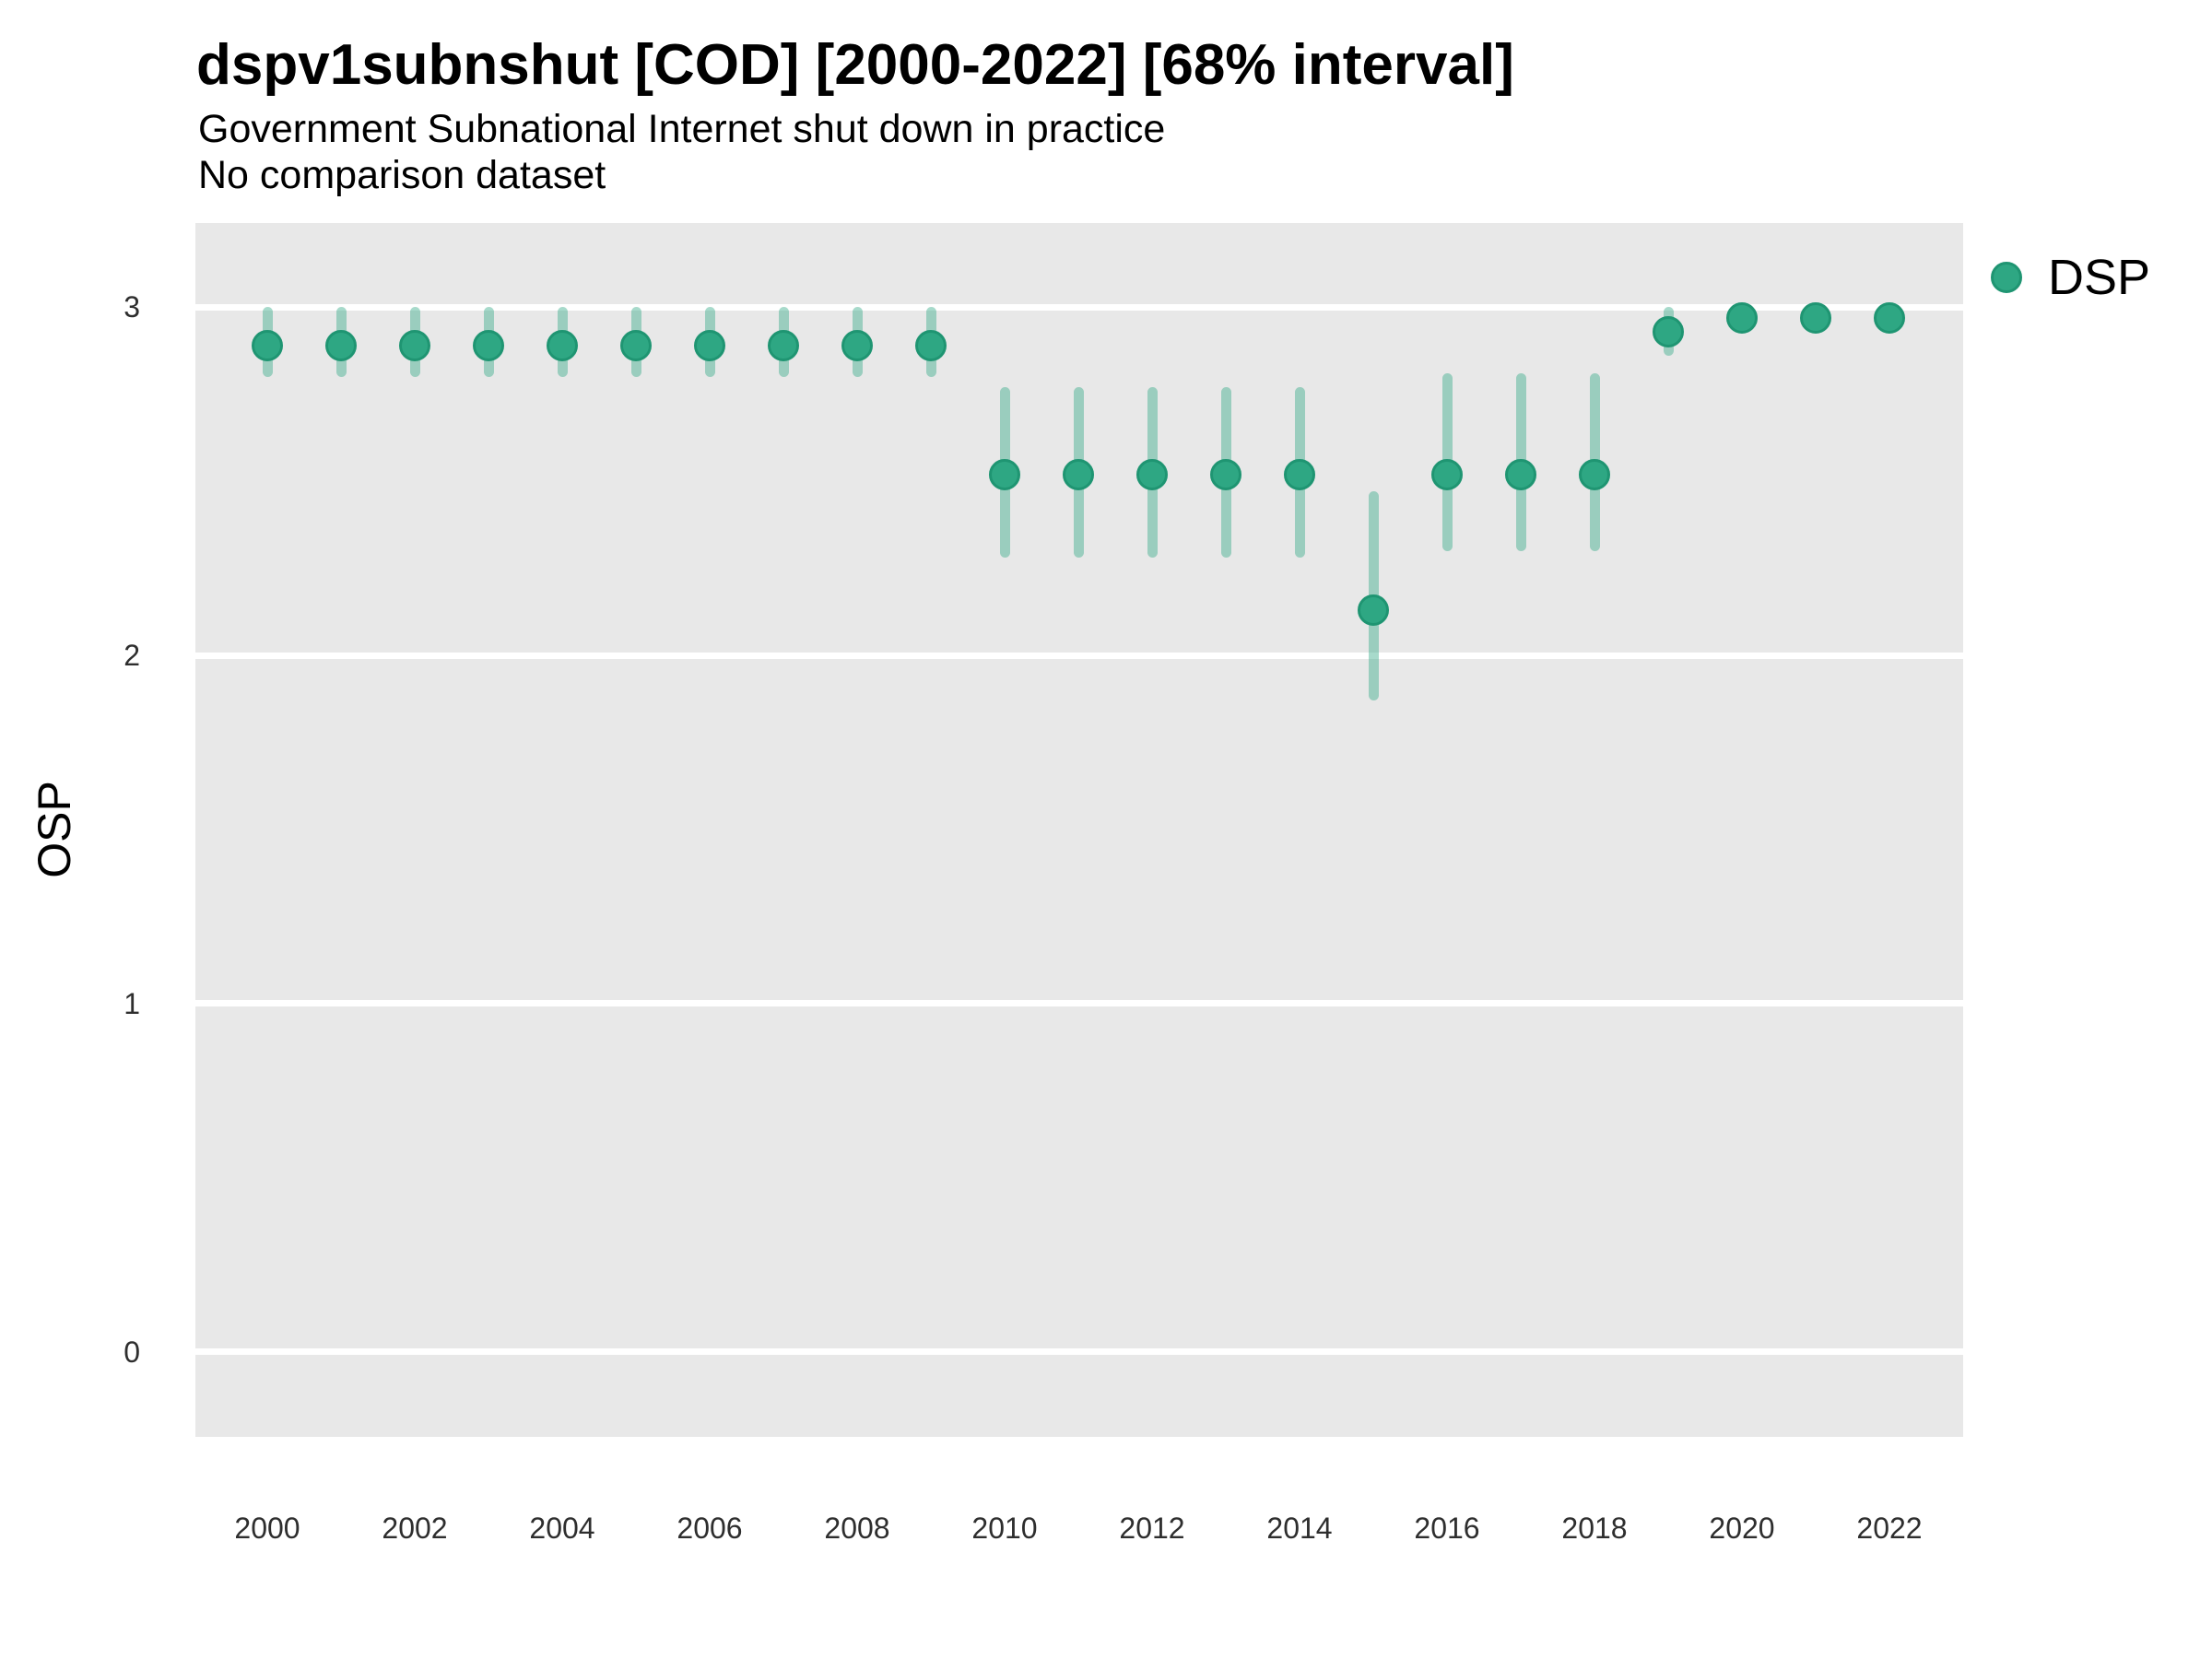 The width and height of the screenshot is (2212, 1659). What do you see at coordinates (341, 345) in the screenshot?
I see `point-2001` at bounding box center [341, 345].